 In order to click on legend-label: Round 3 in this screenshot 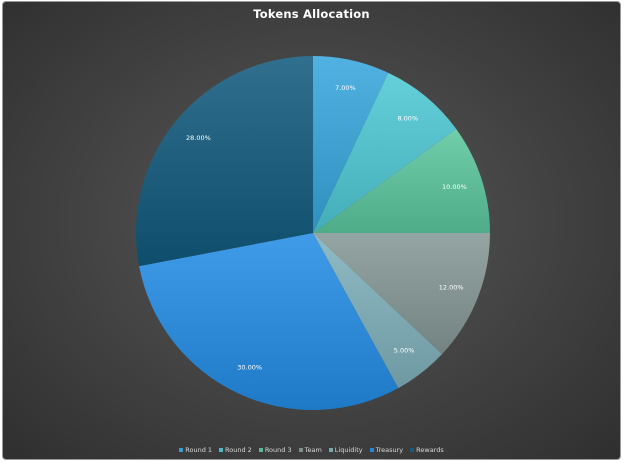, I will do `click(278, 450)`.